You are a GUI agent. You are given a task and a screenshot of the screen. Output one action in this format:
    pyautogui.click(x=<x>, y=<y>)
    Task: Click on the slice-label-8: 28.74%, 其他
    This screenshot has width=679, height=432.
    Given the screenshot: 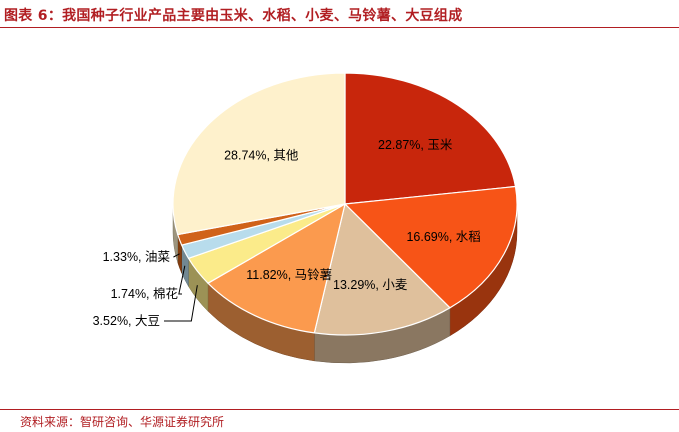 What is the action you would take?
    pyautogui.click(x=261, y=156)
    